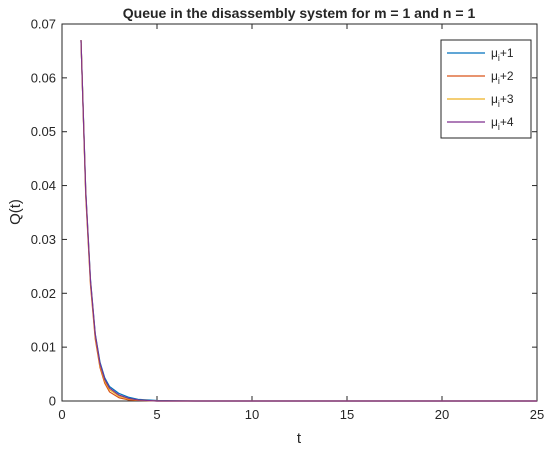 This screenshot has width=550, height=449. What do you see at coordinates (507, 53) in the screenshot?
I see `legend-series-name: +1` at bounding box center [507, 53].